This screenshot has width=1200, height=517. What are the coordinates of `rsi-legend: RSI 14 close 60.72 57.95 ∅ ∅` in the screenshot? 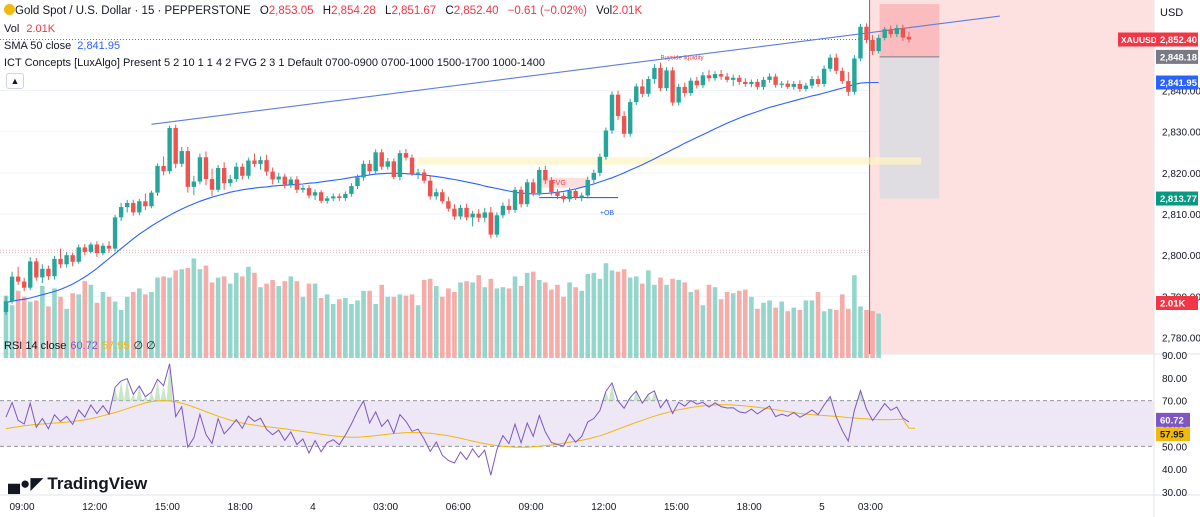 It's located at (80, 345).